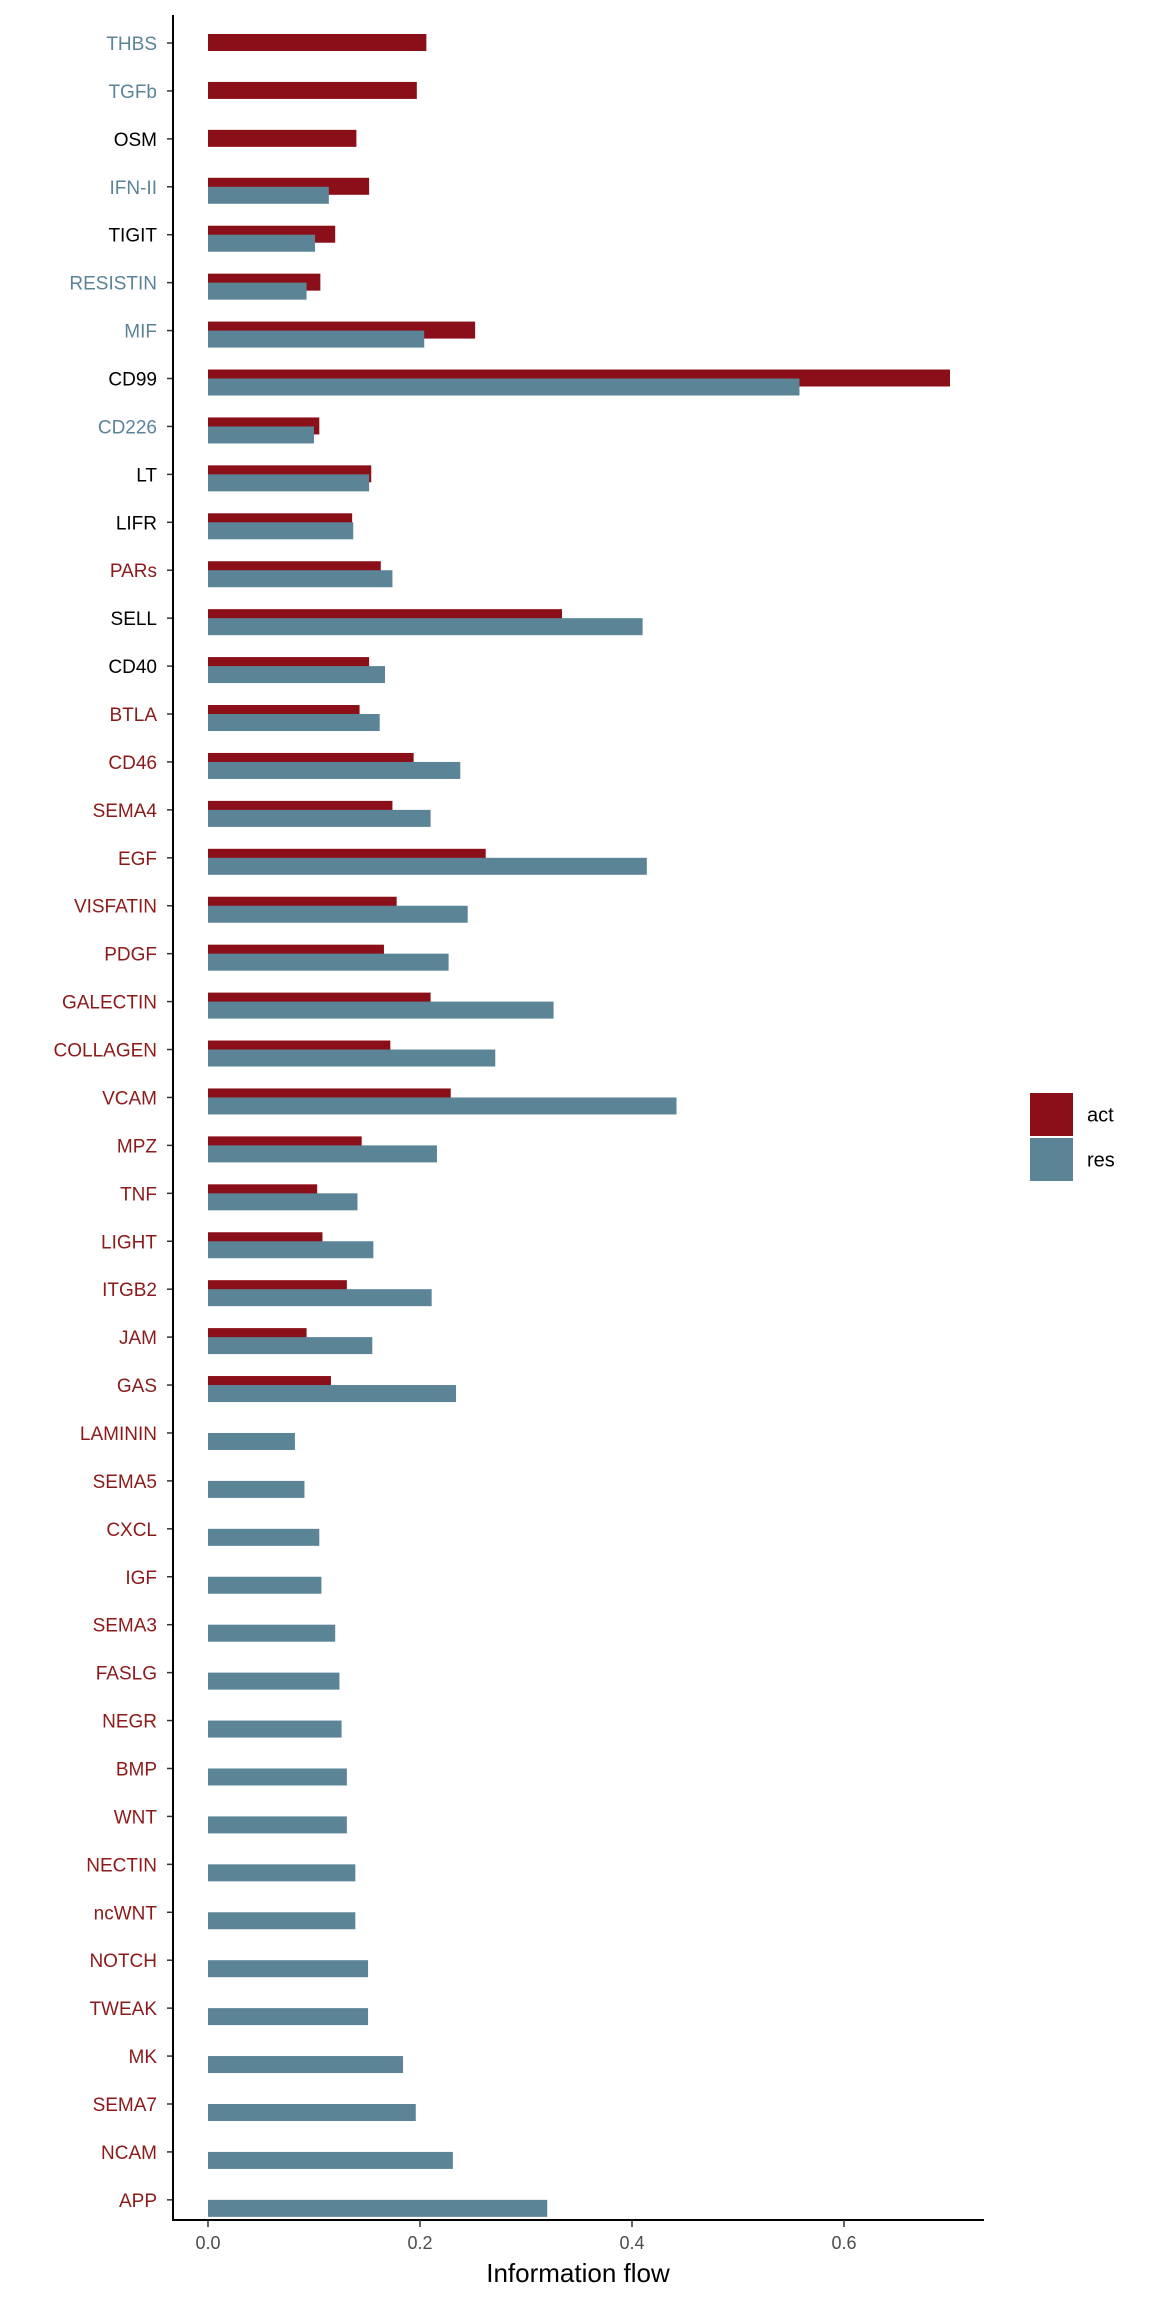 This screenshot has width=1152, height=2304. What do you see at coordinates (1101, 1161) in the screenshot?
I see `legend-label-res: res` at bounding box center [1101, 1161].